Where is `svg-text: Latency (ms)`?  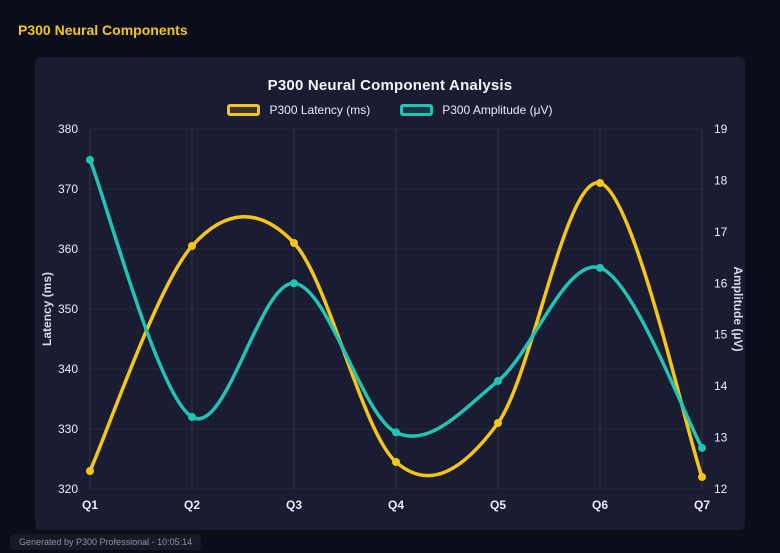
svg-text: Latency (ms) is located at coordinates (47, 309).